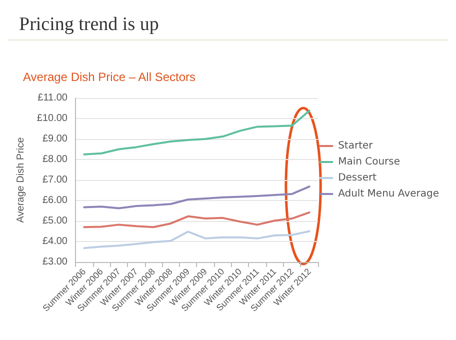 This screenshot has height=340, width=456. I want to click on chart-subtitle: Average Dish Price – All Sectors, so click(109, 77).